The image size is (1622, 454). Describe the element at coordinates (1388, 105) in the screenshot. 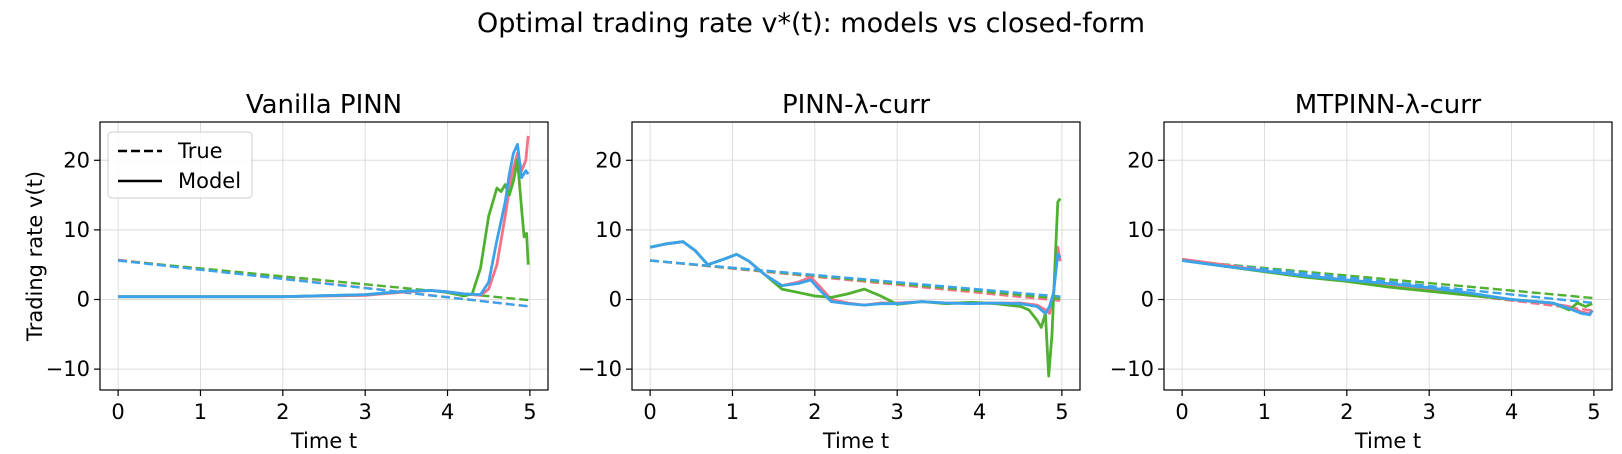

I see `subplot-title: MTPINN-λ-curr` at that location.